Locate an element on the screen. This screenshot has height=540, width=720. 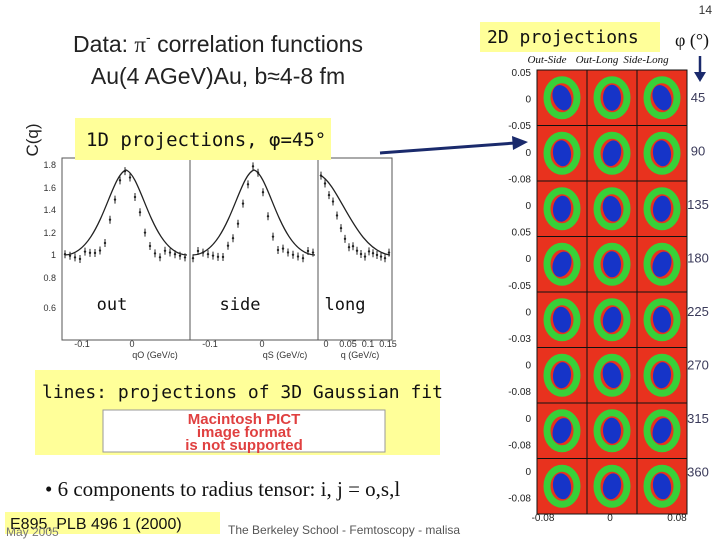
phi-label: 135 is located at coordinates (698, 204).